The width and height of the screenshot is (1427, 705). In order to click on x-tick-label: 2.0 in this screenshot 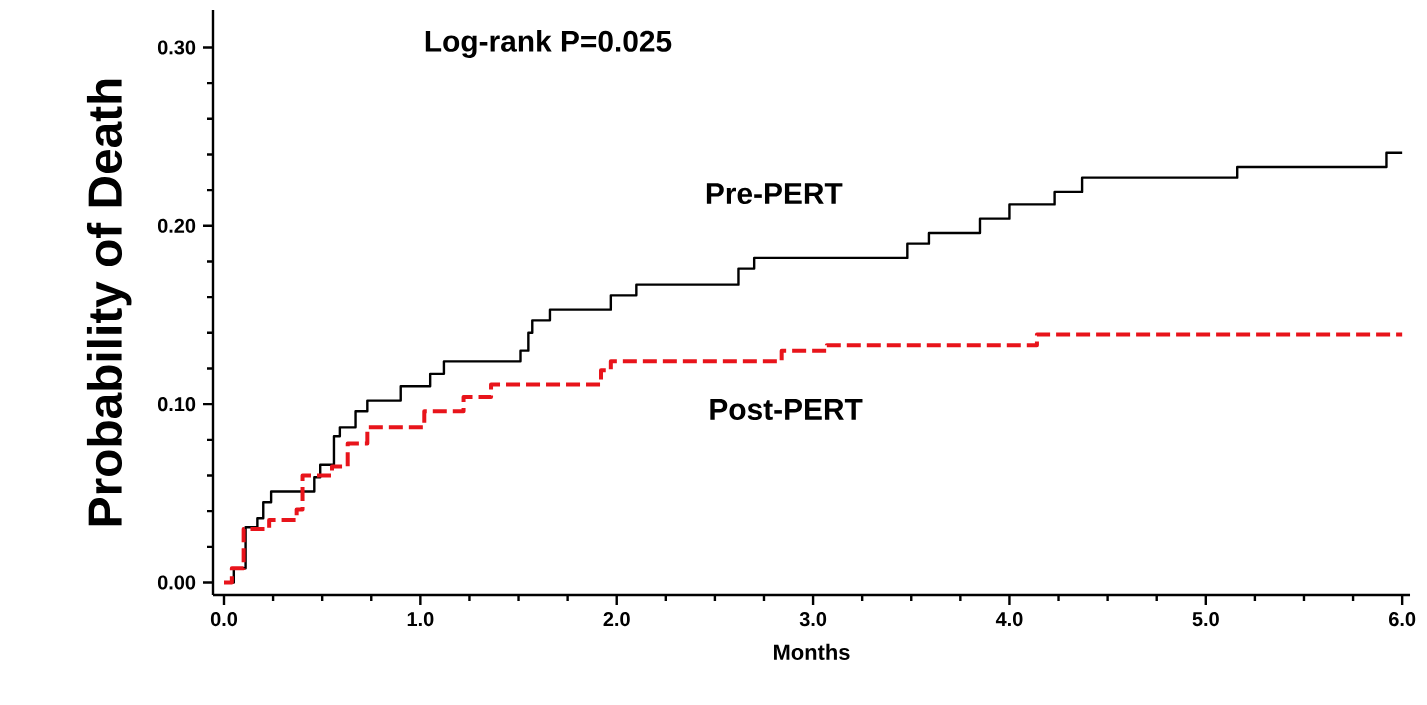, I will do `click(616, 619)`.